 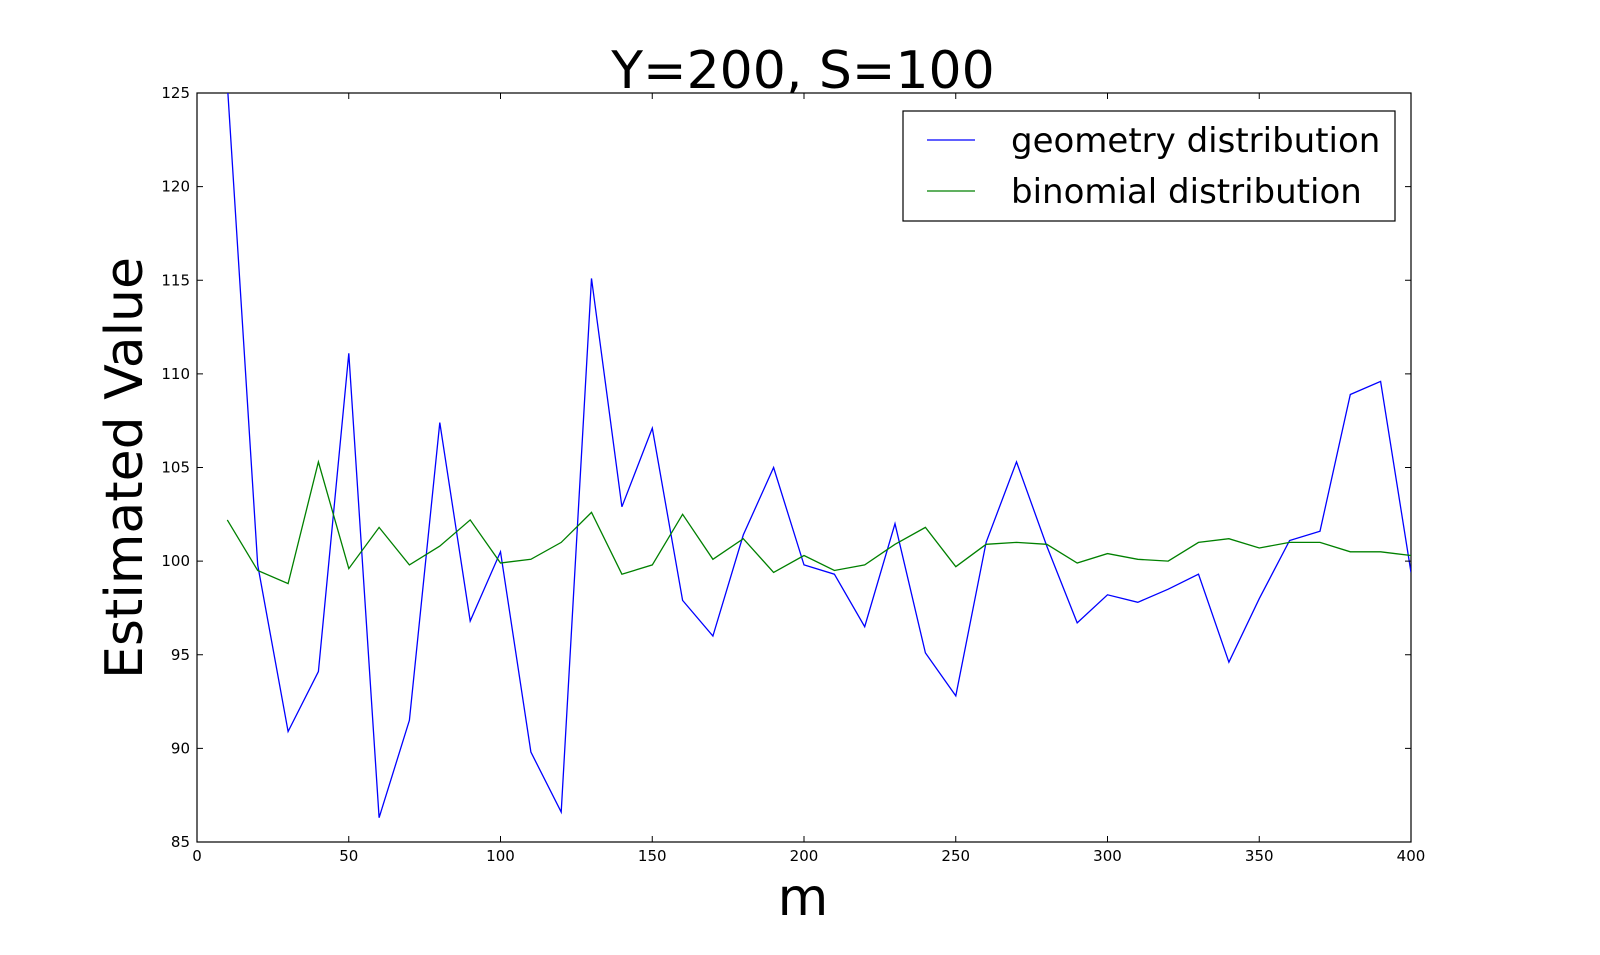 I want to click on y-tick-label-2: 95, so click(x=180, y=655).